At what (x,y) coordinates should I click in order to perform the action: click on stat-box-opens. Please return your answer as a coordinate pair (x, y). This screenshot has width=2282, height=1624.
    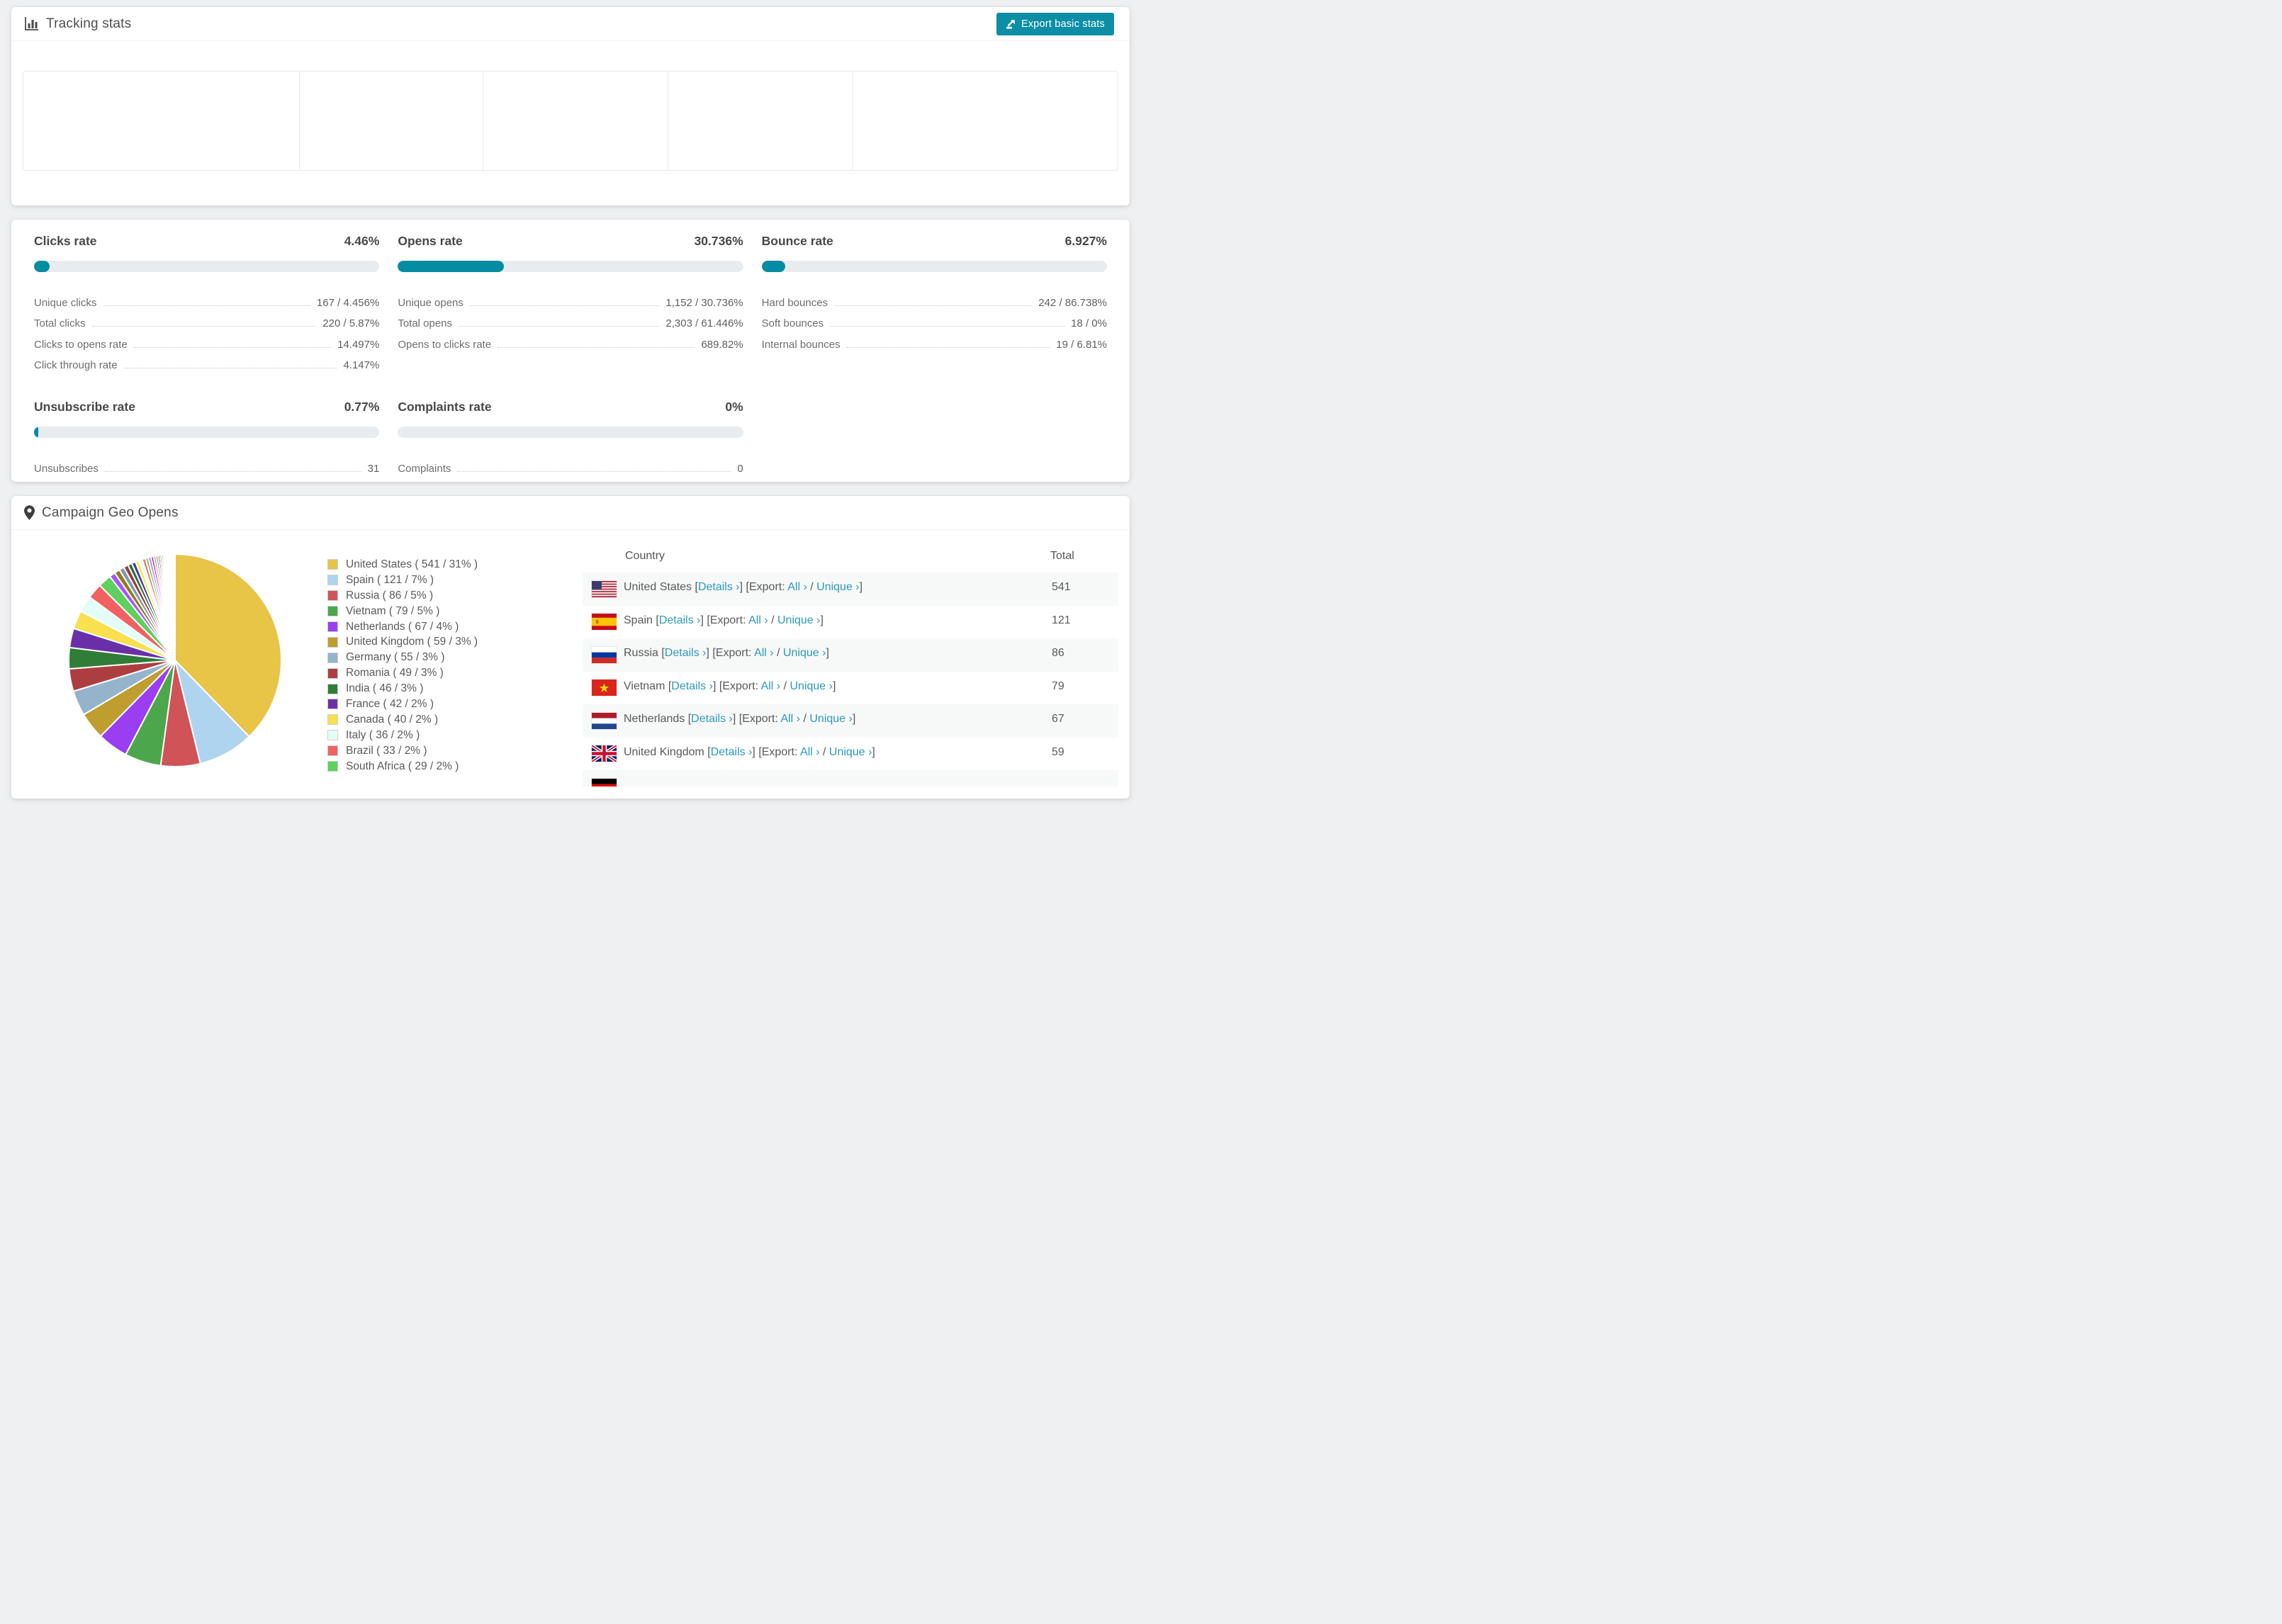
    Looking at the image, I should click on (161, 121).